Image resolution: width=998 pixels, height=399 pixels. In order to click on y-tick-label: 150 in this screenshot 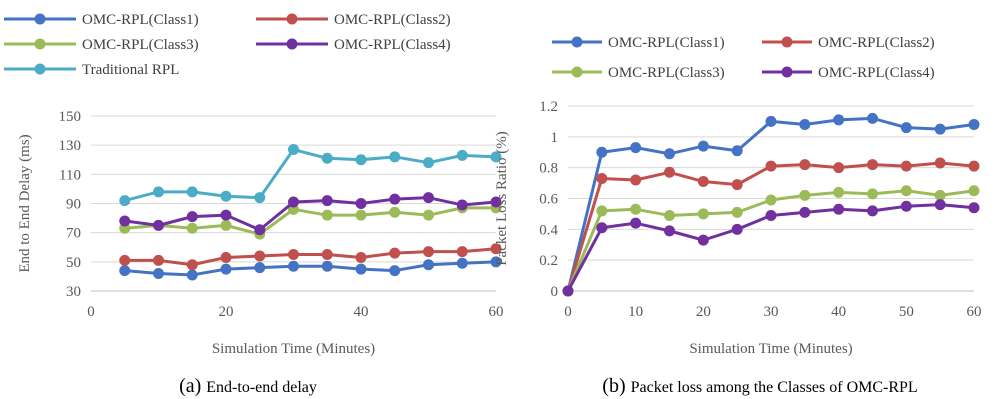, I will do `click(70, 117)`.